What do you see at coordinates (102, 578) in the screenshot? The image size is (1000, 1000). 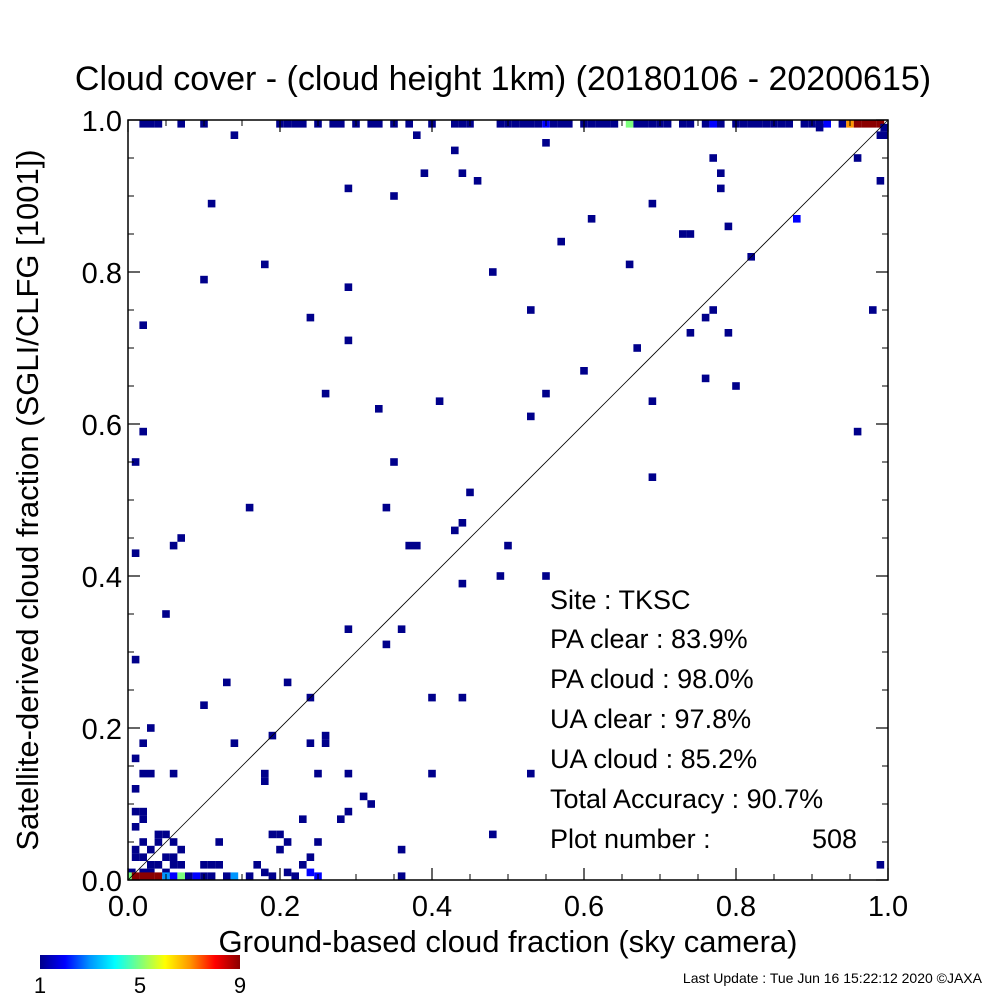 I see `y-tick-label: 0.4` at bounding box center [102, 578].